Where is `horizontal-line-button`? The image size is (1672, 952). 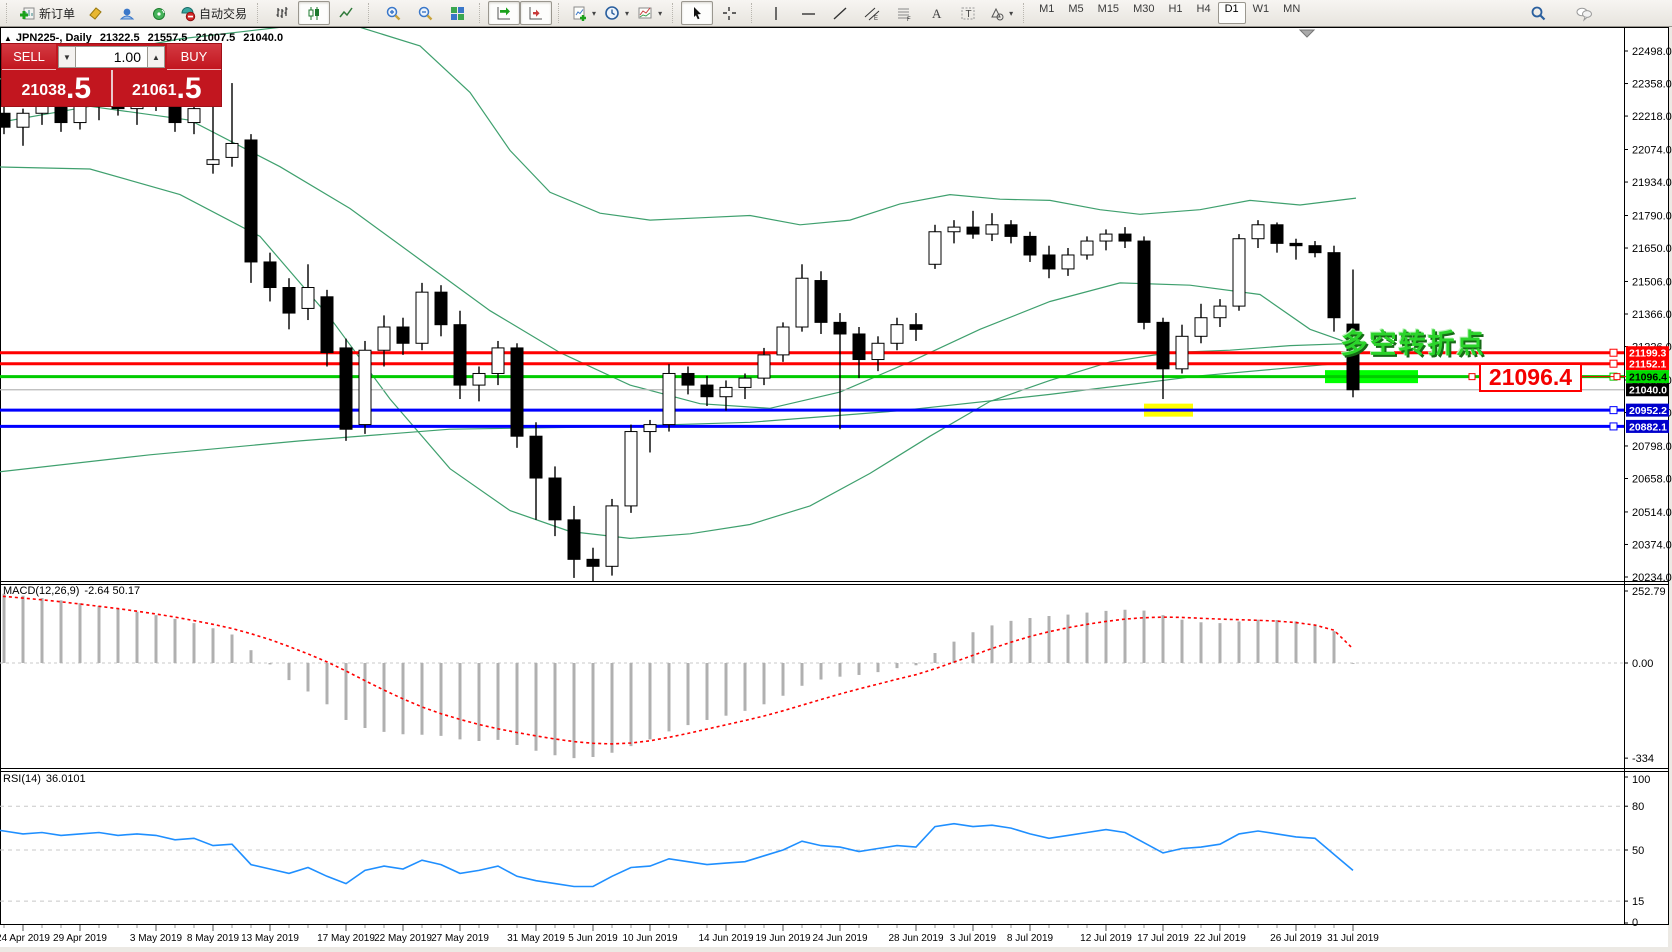
horizontal-line-button is located at coordinates (808, 13).